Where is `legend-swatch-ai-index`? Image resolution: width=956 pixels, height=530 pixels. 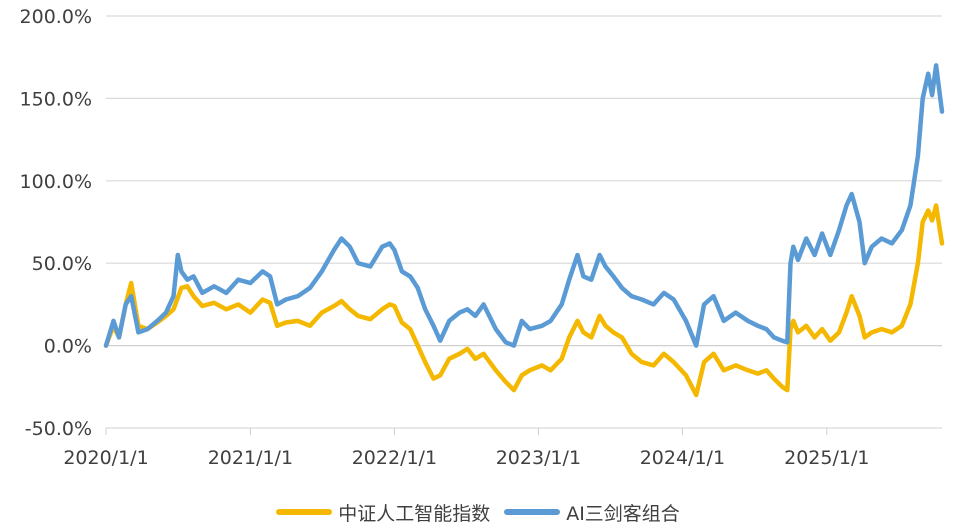
legend-swatch-ai-index is located at coordinates (304, 512).